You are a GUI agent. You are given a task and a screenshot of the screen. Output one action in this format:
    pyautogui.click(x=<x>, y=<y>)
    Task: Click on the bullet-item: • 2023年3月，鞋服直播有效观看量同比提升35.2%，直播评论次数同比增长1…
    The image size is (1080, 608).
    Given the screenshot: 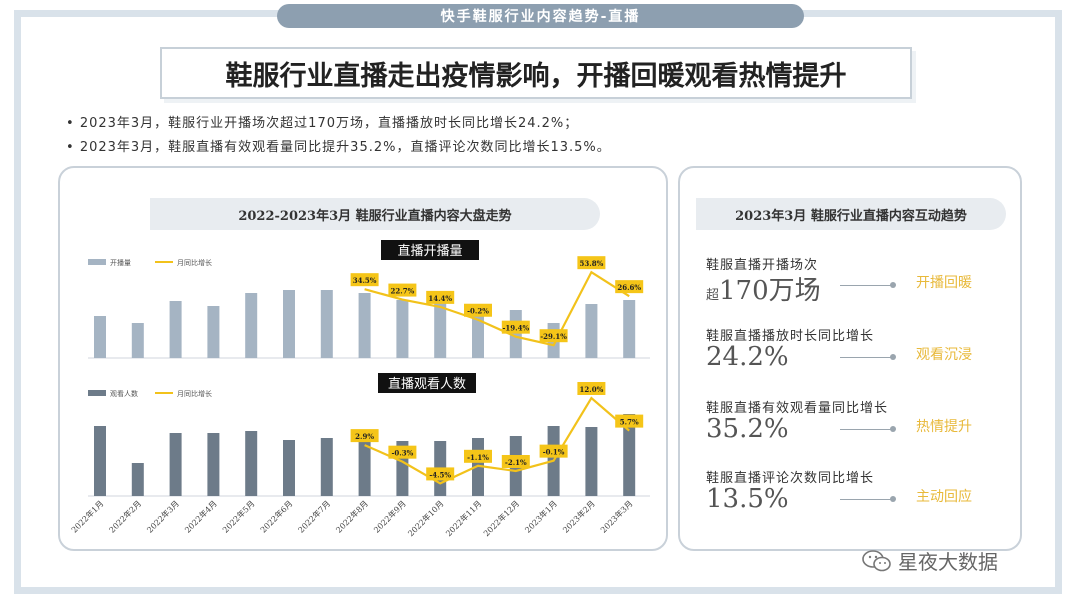 What is the action you would take?
    pyautogui.click(x=338, y=147)
    